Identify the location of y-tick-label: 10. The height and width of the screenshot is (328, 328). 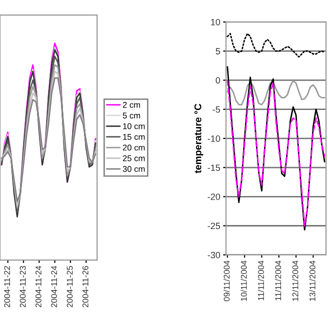
(215, 22).